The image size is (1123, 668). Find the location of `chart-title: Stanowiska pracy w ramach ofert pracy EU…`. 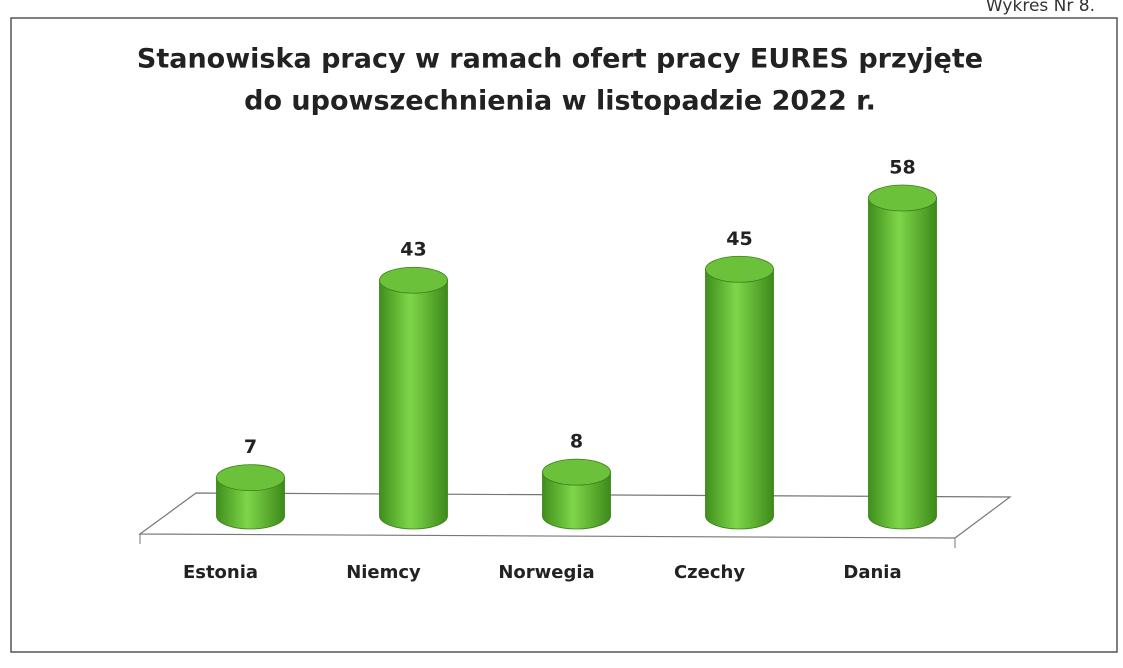

chart-title: Stanowiska pracy w ramach ofert pracy EU… is located at coordinates (560, 59).